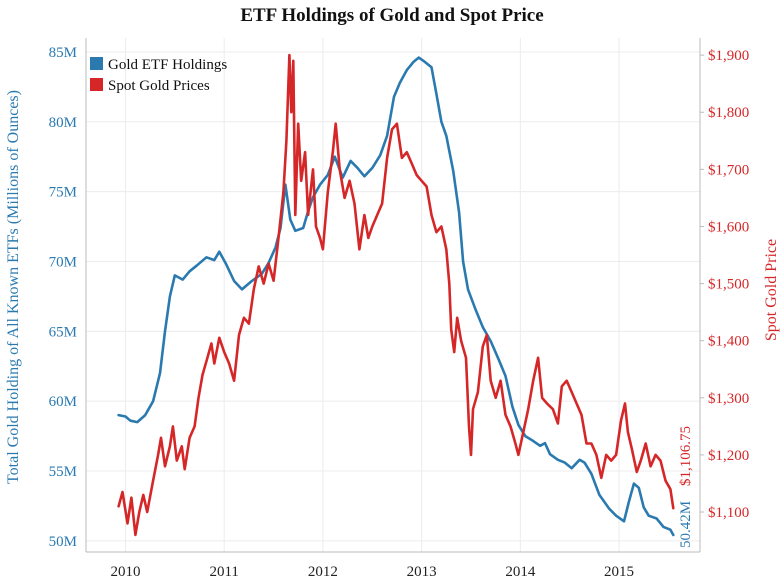 This screenshot has height=584, width=784. Describe the element at coordinates (63, 53) in the screenshot. I see `left-tick-label: 85M` at that location.